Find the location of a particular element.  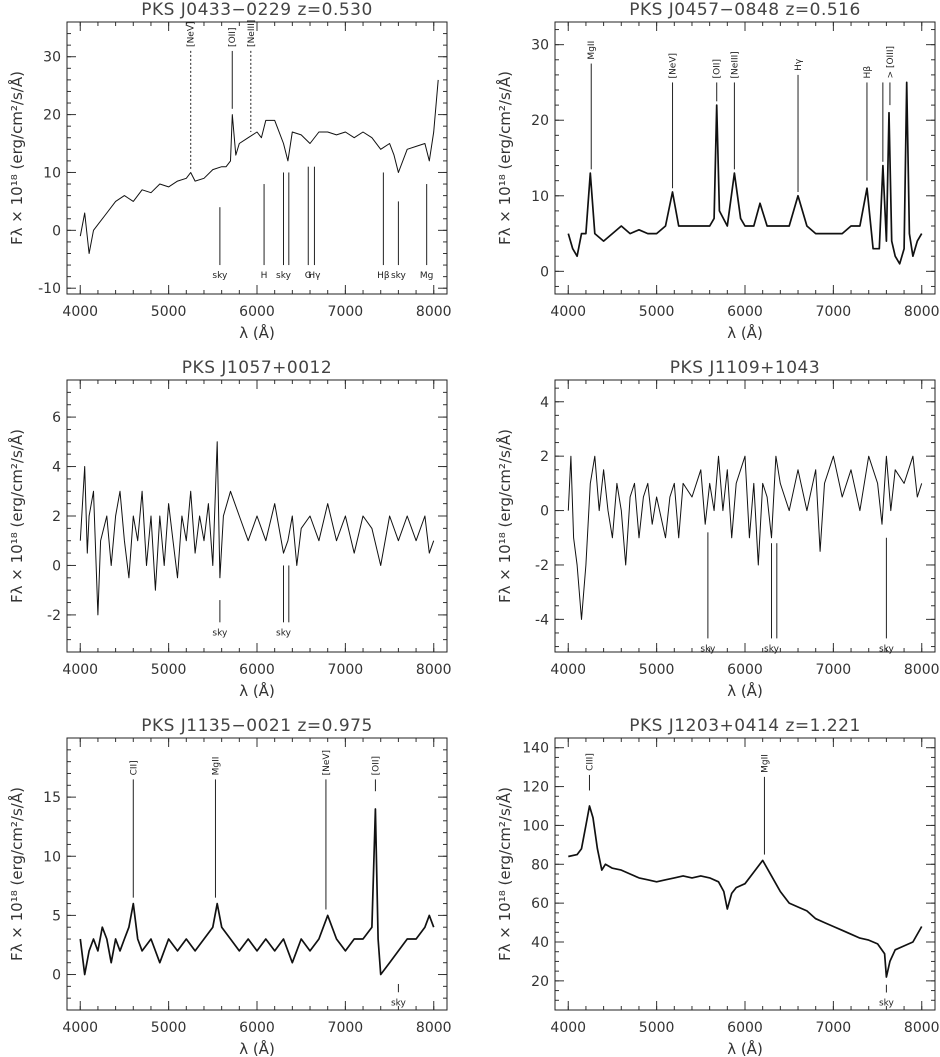

marker-label: CII] is located at coordinates (134, 767).